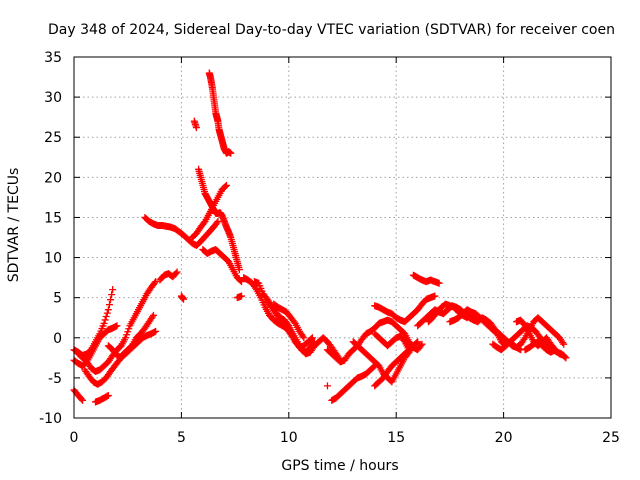 This screenshot has height=480, width=640. I want to click on x-tick-label: 10, so click(289, 438).